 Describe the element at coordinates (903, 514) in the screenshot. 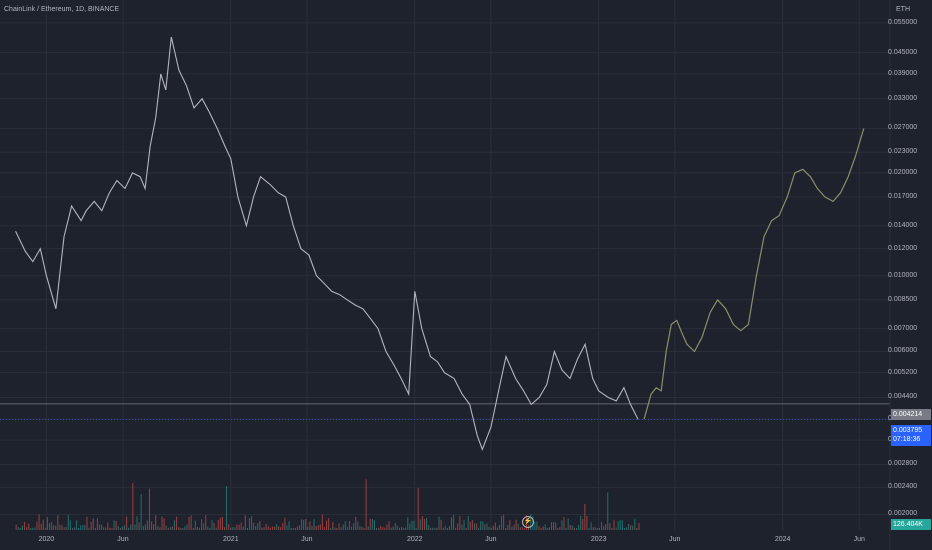

I see `y-tick-label: 0.002000` at that location.